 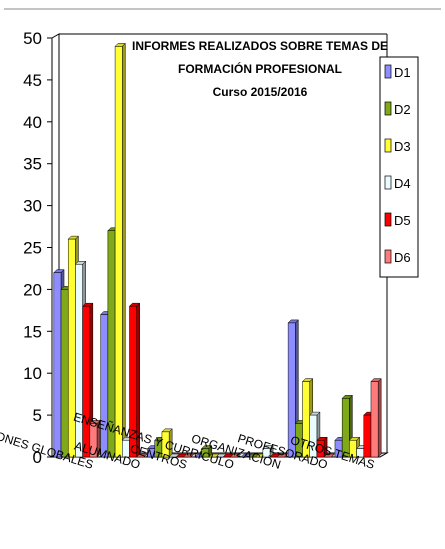 What do you see at coordinates (260, 46) in the screenshot?
I see `chart-title-line-1: INFORMES REALIZADOS SOBRE TEMAS DE` at bounding box center [260, 46].